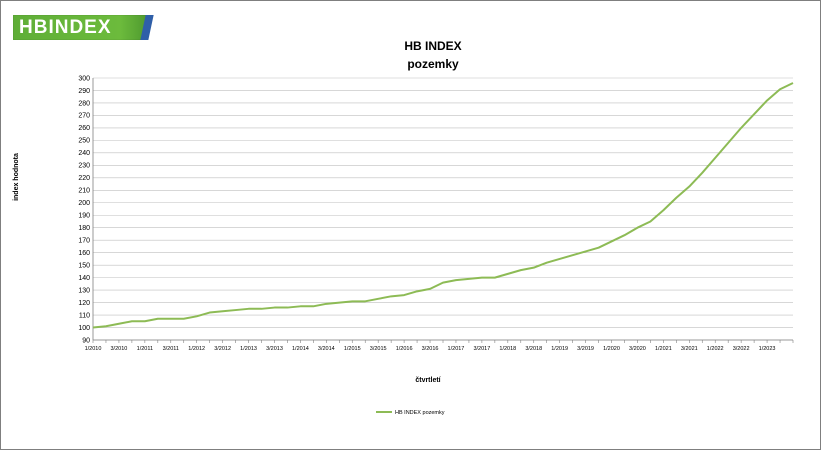 The image size is (821, 450). Describe the element at coordinates (84, 328) in the screenshot. I see `y-tick-label: 100` at that location.